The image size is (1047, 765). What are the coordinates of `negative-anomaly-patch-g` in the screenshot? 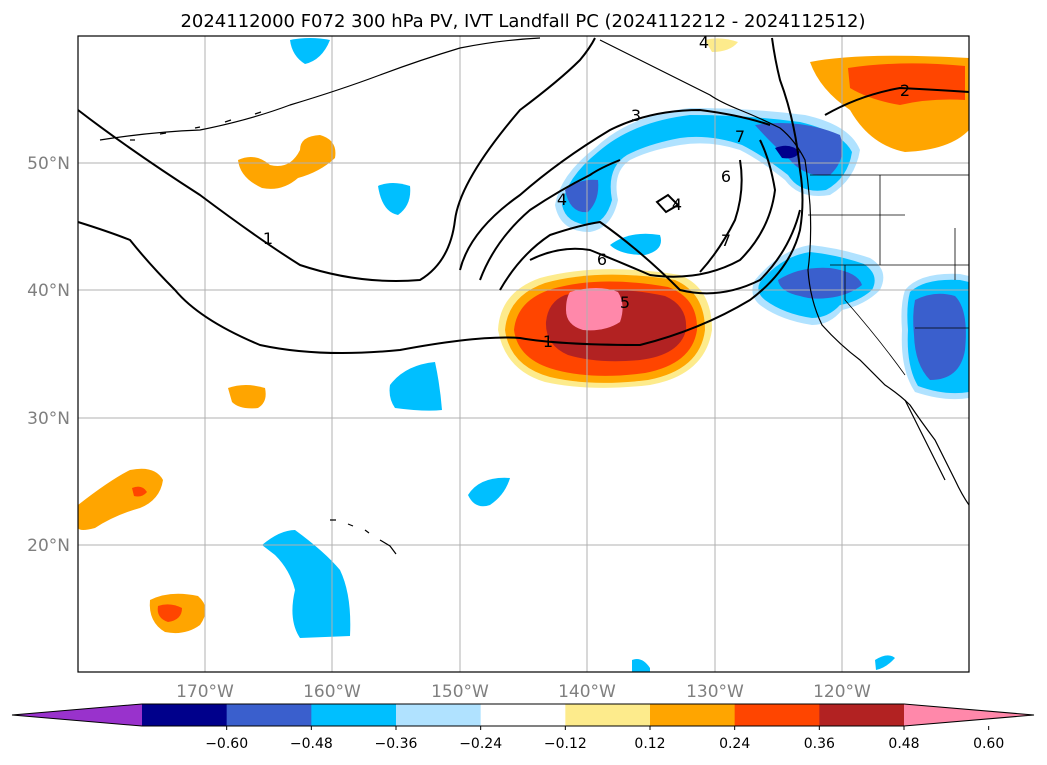 It's located at (885, 662).